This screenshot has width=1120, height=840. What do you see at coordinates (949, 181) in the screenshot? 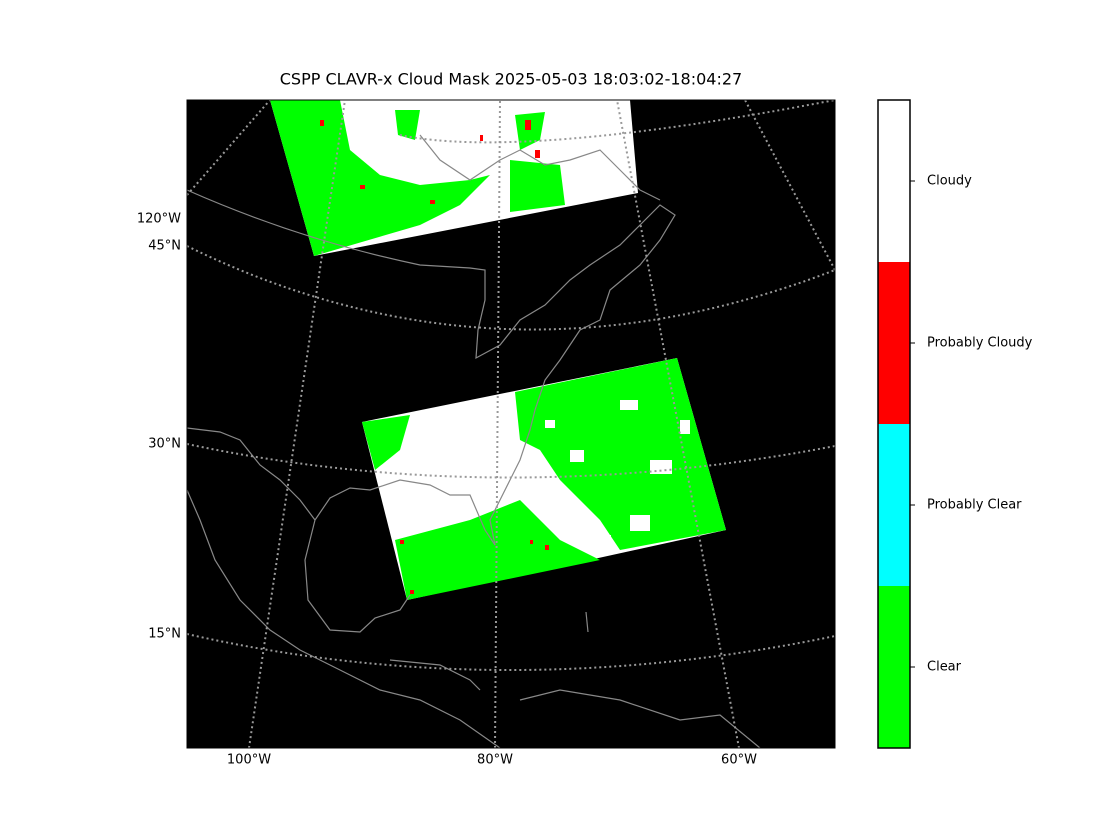
I see `colorbar-label: Cloudy` at bounding box center [949, 181].